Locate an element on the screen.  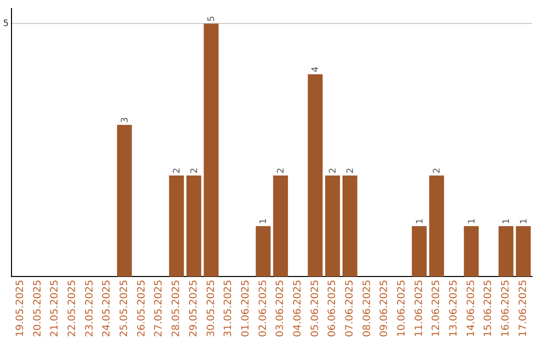
x-tick-label: 09.06.2025 is located at coordinates (384, 309).